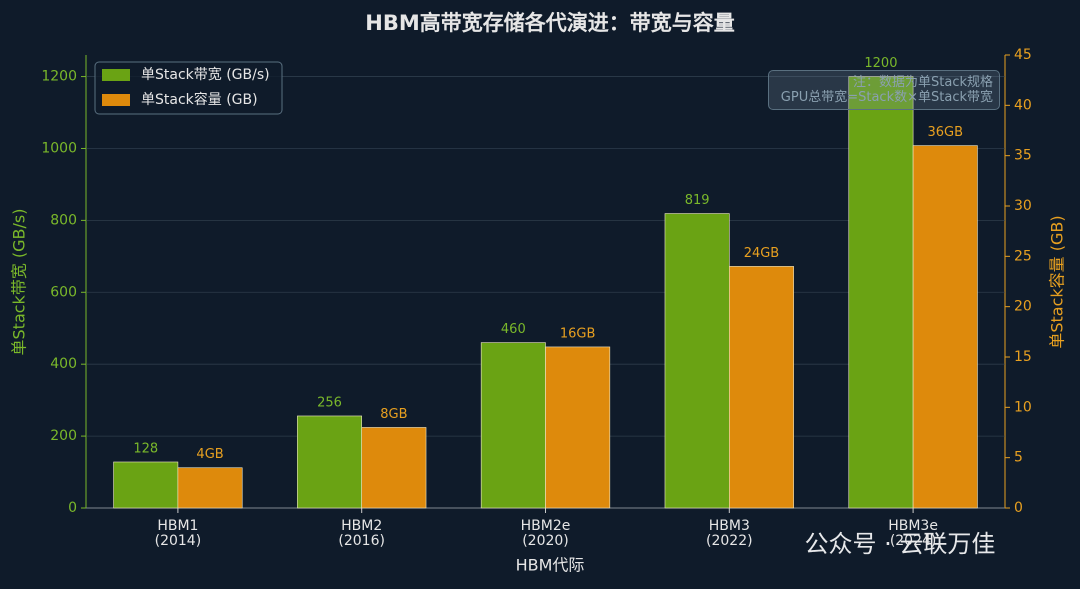 The image size is (1080, 589). What do you see at coordinates (729, 533) in the screenshot?
I see `x-tick-label: HBM3 (2022)` at bounding box center [729, 533].